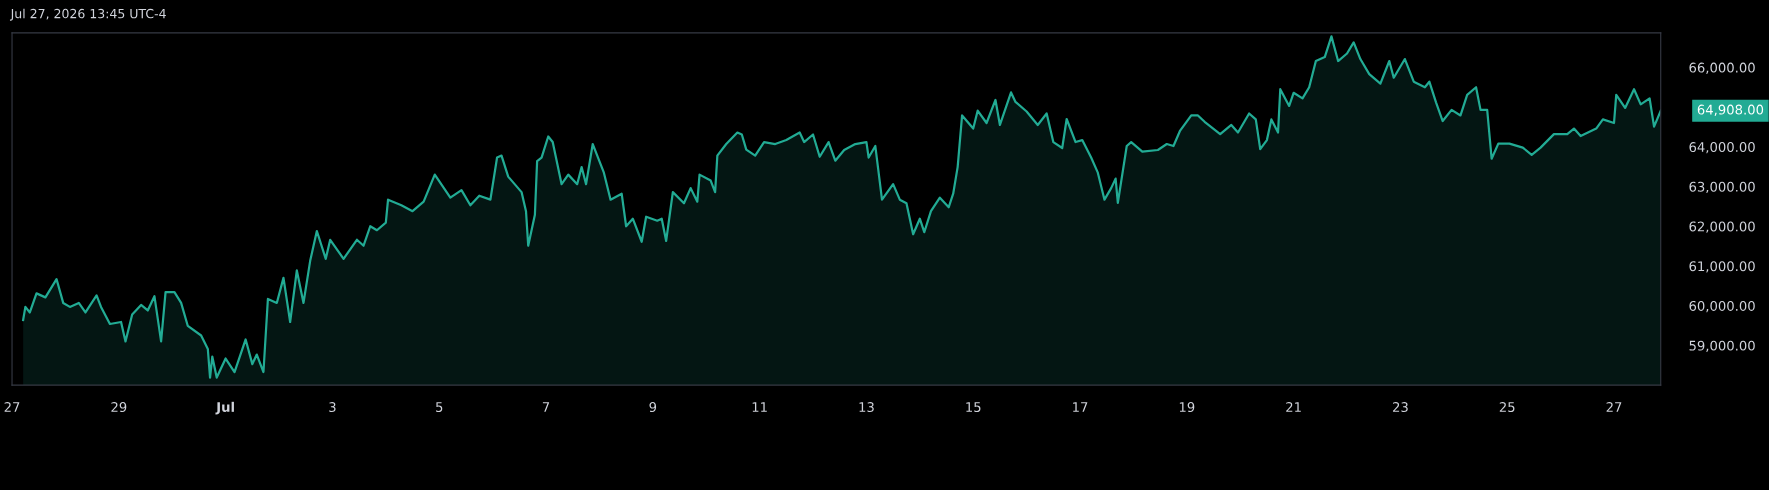 This screenshot has width=1769, height=490. What do you see at coordinates (1400, 407) in the screenshot?
I see `x-tick-label: 23` at bounding box center [1400, 407].